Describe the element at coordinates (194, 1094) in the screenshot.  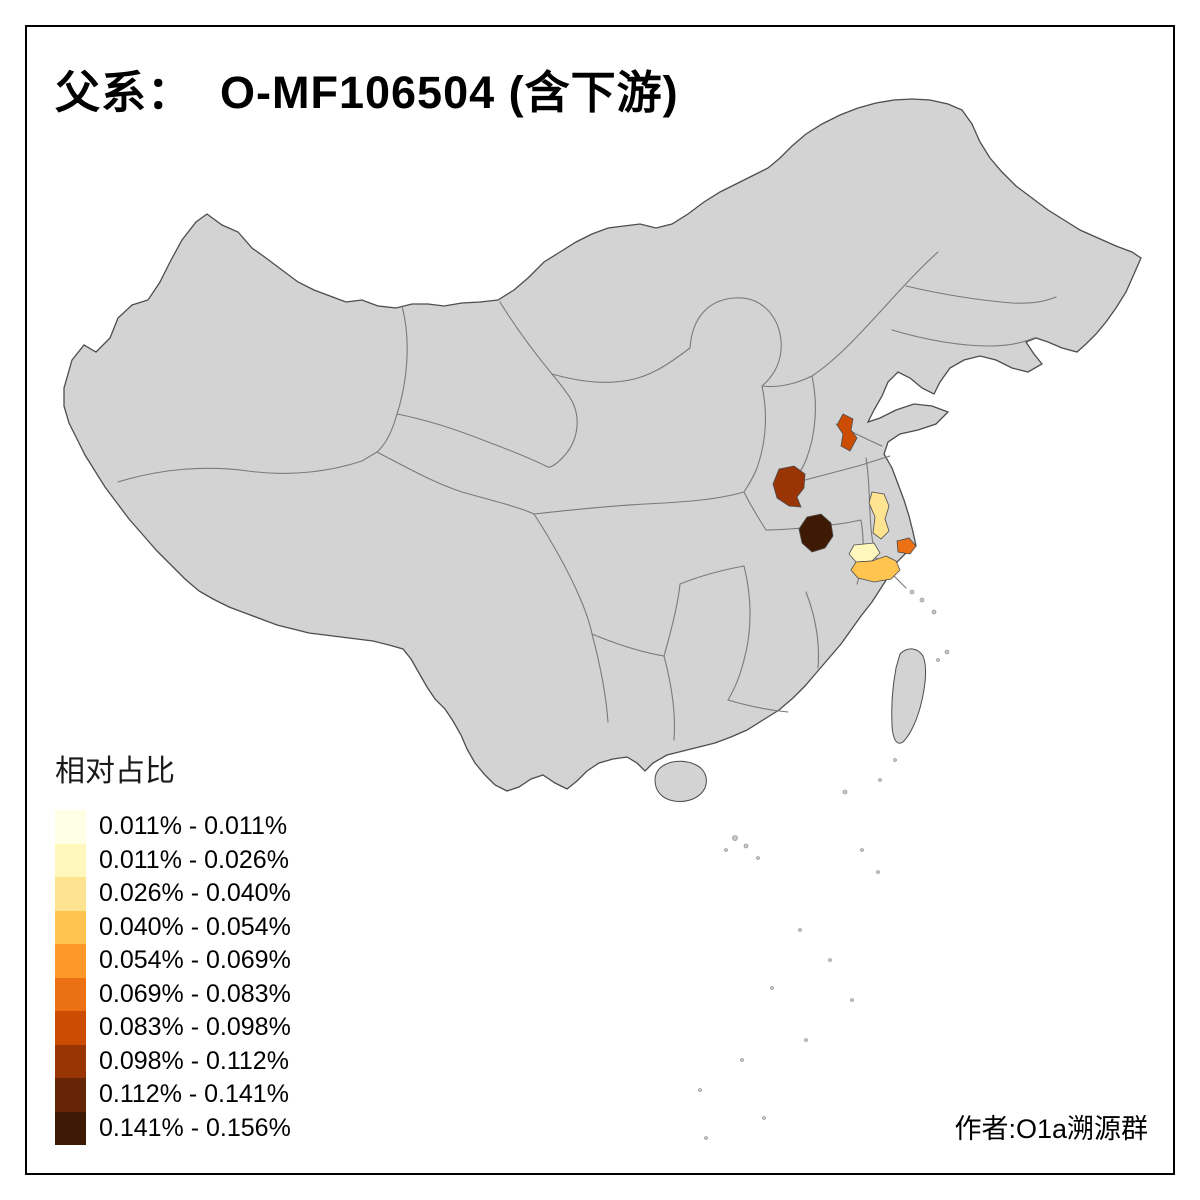
I see `legend-label: 0.112% - 0.141%` at that location.